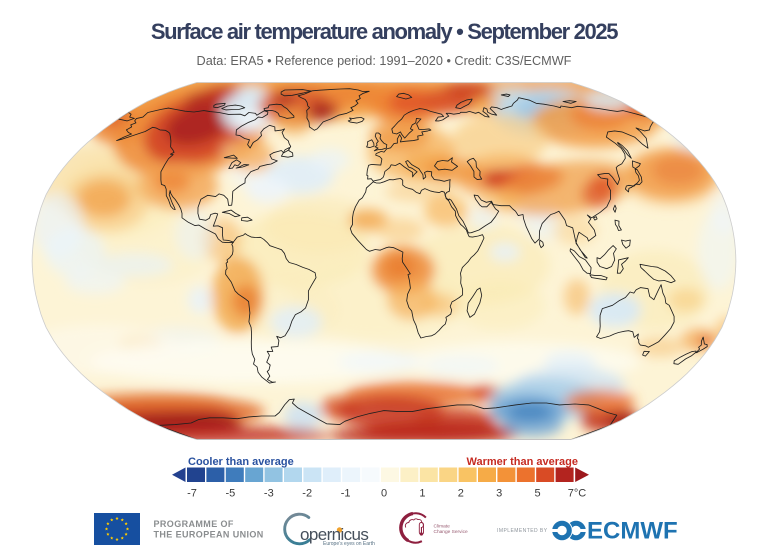 This screenshot has width=768, height=557. I want to click on svg-text: 7°C, so click(577, 494).